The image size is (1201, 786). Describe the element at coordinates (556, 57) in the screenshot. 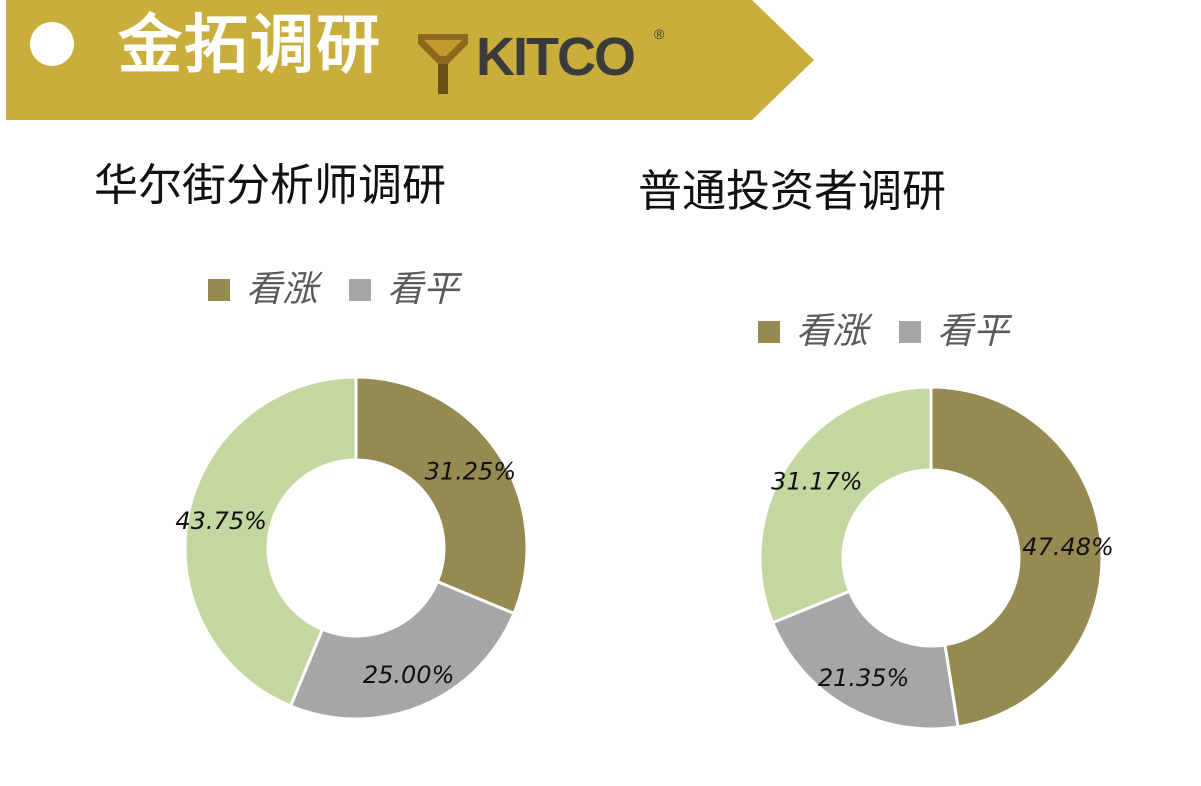

I see `kitco-logo-text: KITCO` at that location.